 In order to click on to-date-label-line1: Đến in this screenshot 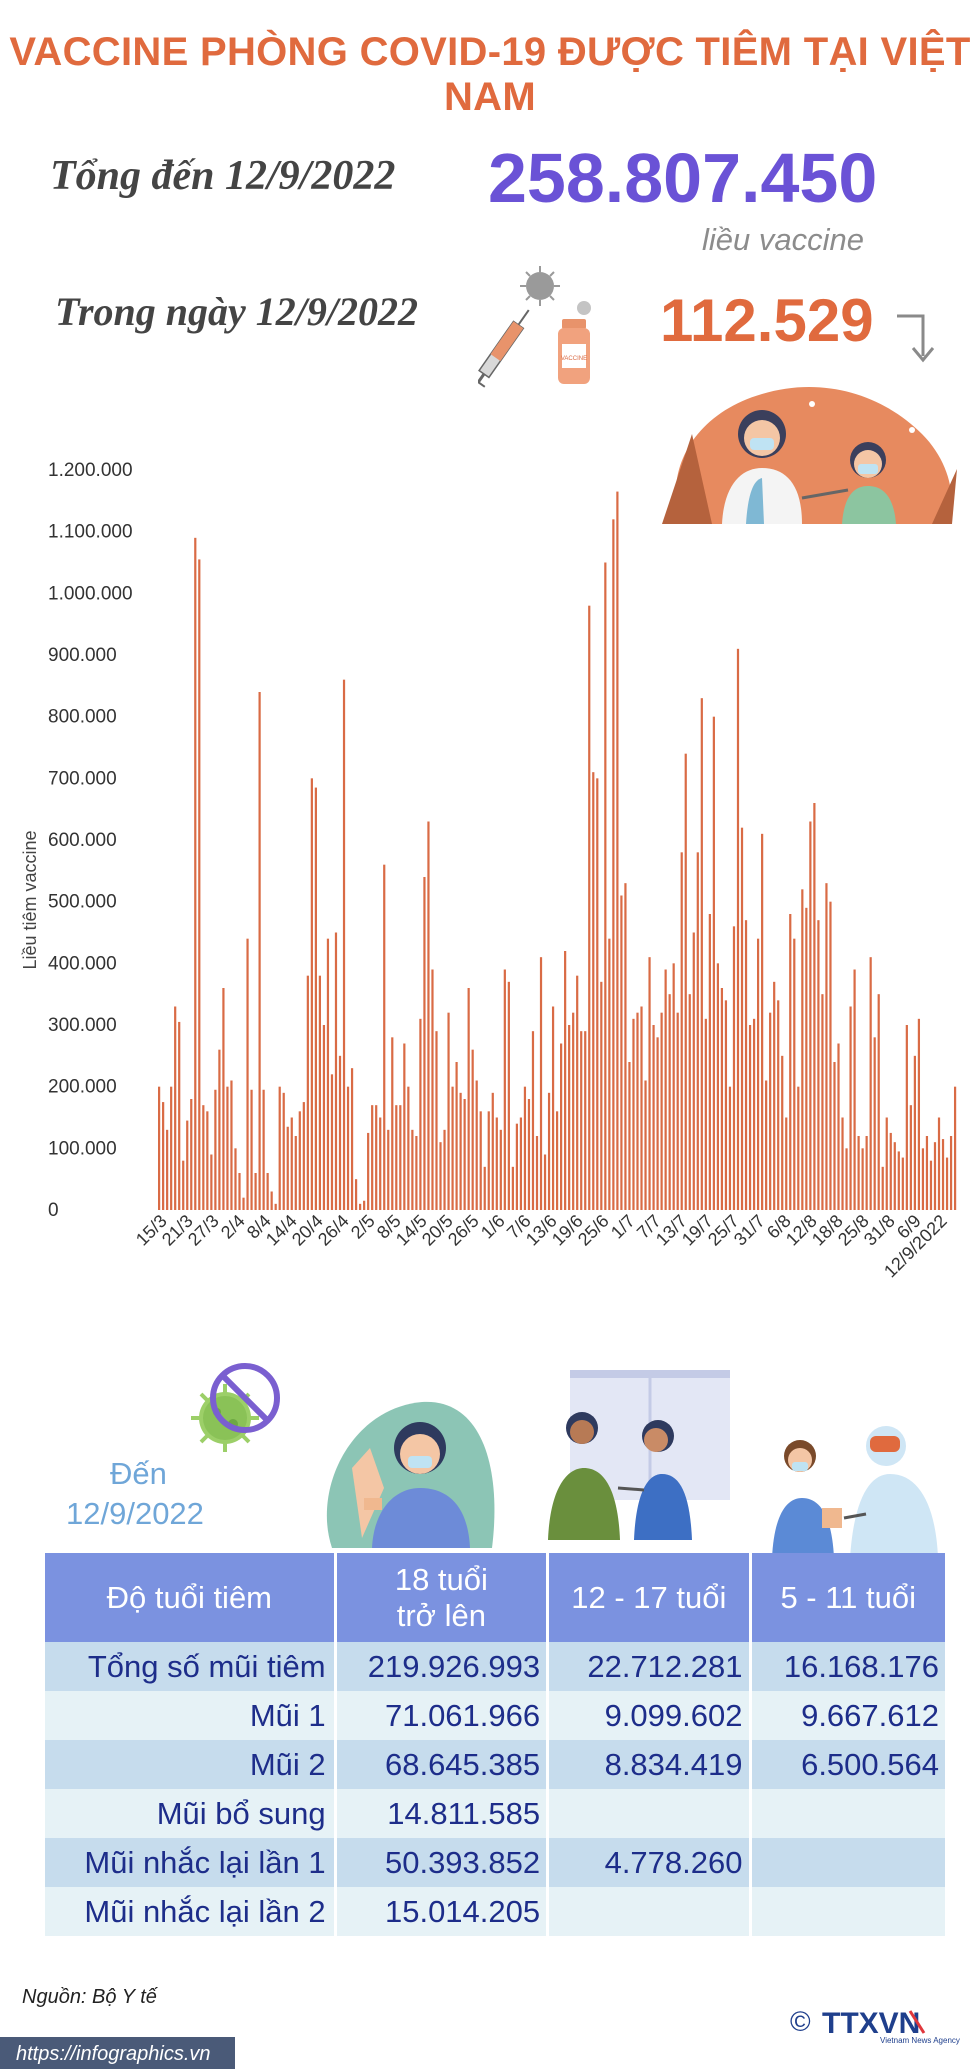, I will do `click(138, 1473)`.